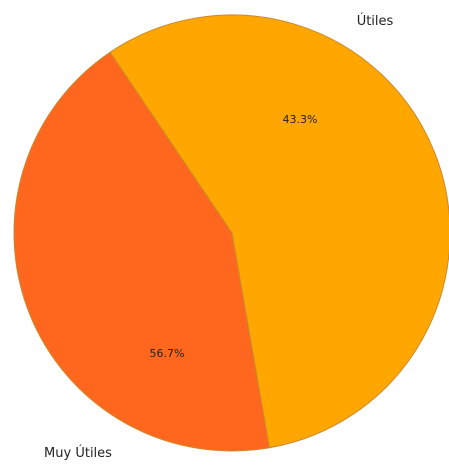 This screenshot has height=466, width=449. I want to click on slice-label-muy-utiles: Muy Útiles, so click(78, 453).